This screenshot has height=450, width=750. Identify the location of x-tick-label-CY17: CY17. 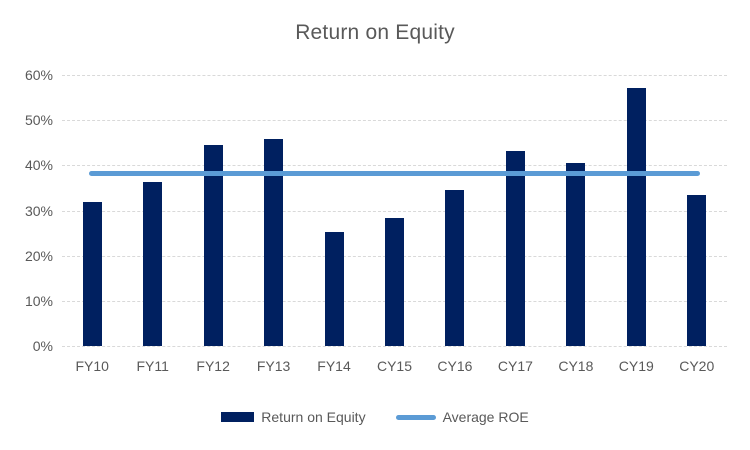
(515, 366).